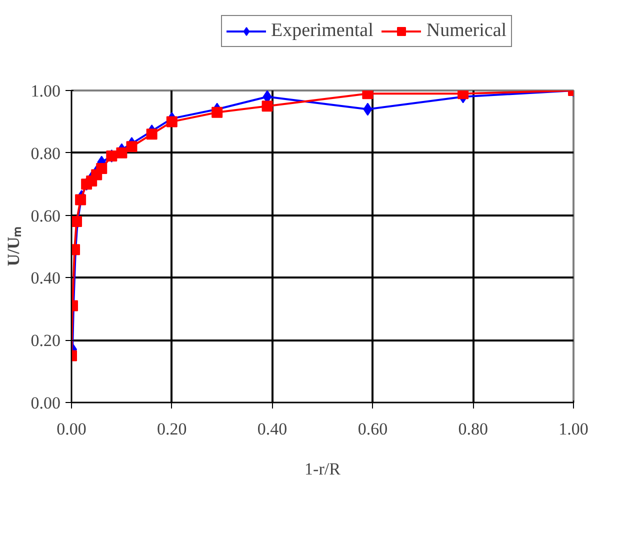  I want to click on x-tick-label: 0.80, so click(473, 429).